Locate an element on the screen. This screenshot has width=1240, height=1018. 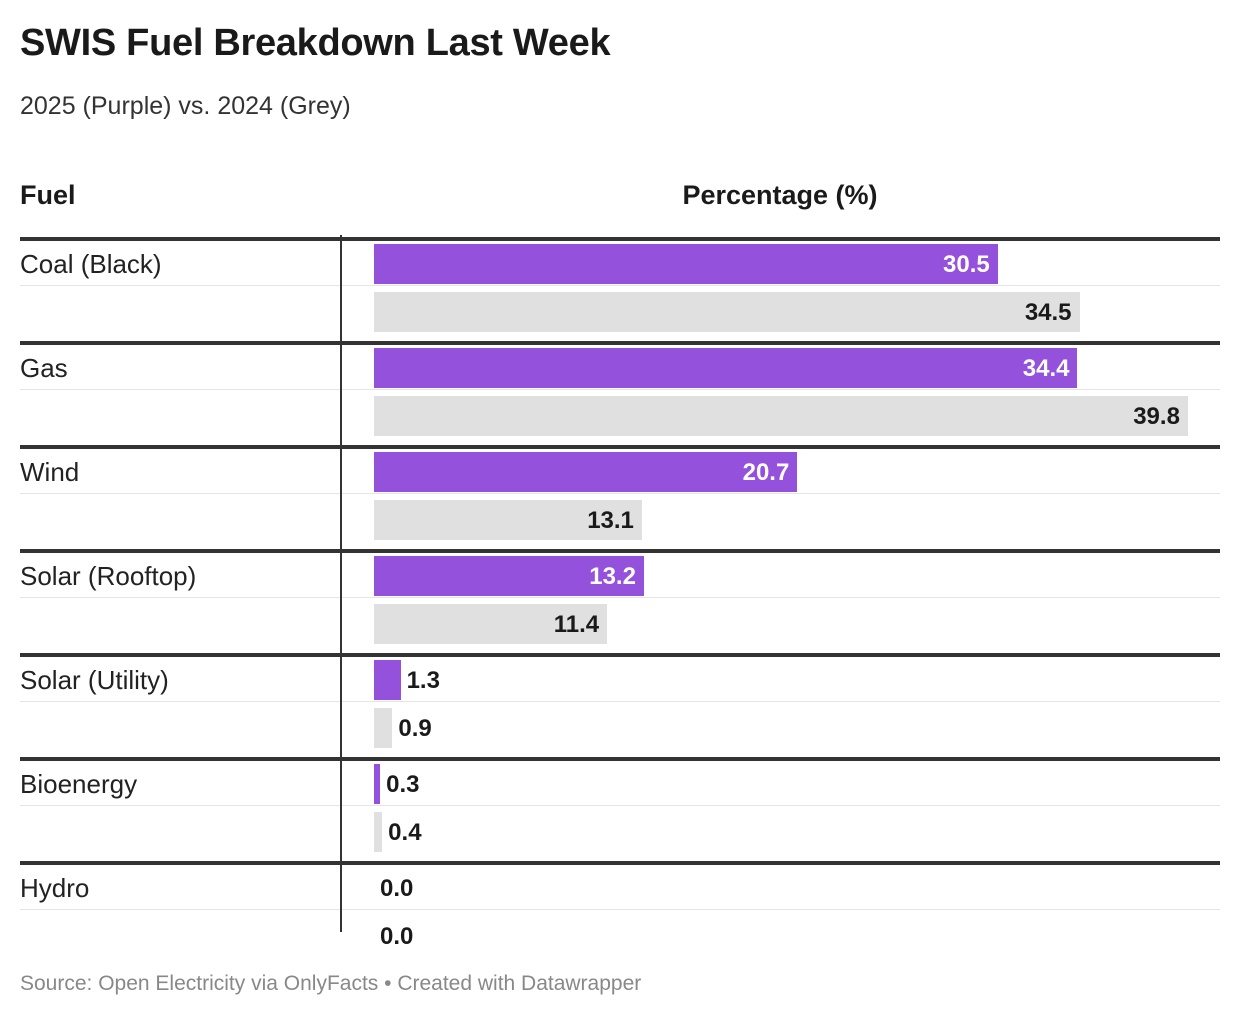
fuel-group: Gas 34.4 39.8 is located at coordinates (620, 391).